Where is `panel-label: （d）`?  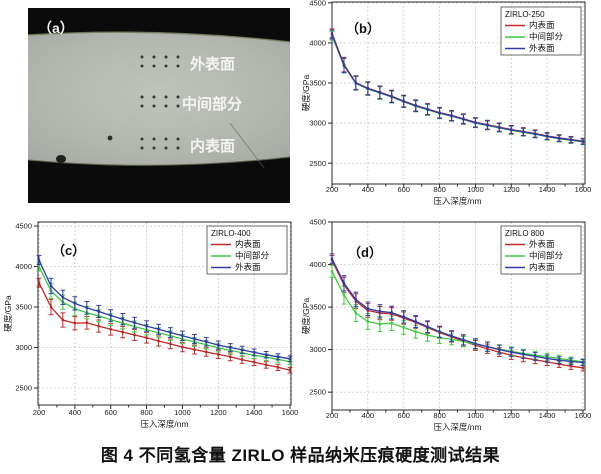
panel-label: （d） is located at coordinates (365, 252).